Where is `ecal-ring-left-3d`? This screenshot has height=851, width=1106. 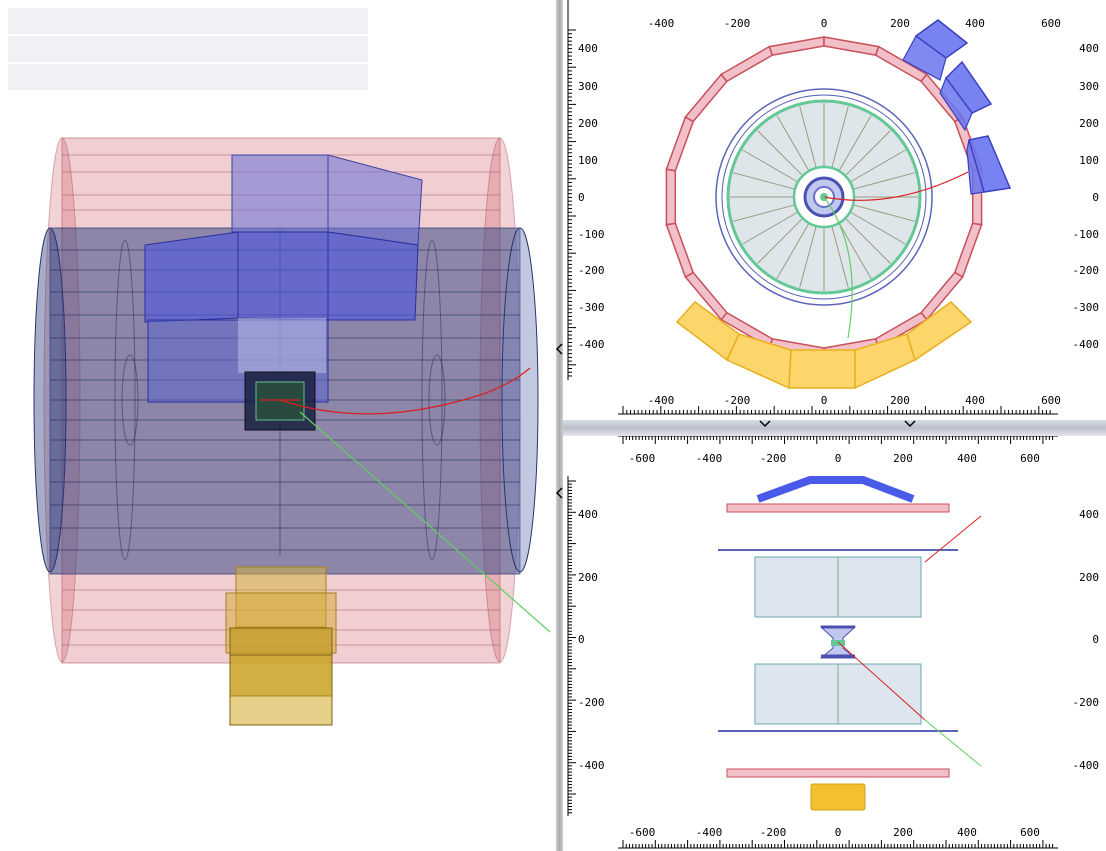
ecal-ring-left-3d is located at coordinates (125, 400).